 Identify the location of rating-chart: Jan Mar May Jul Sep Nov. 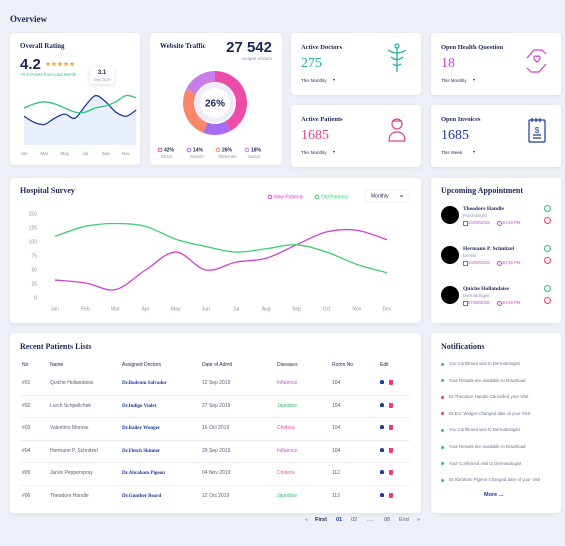
(78, 125).